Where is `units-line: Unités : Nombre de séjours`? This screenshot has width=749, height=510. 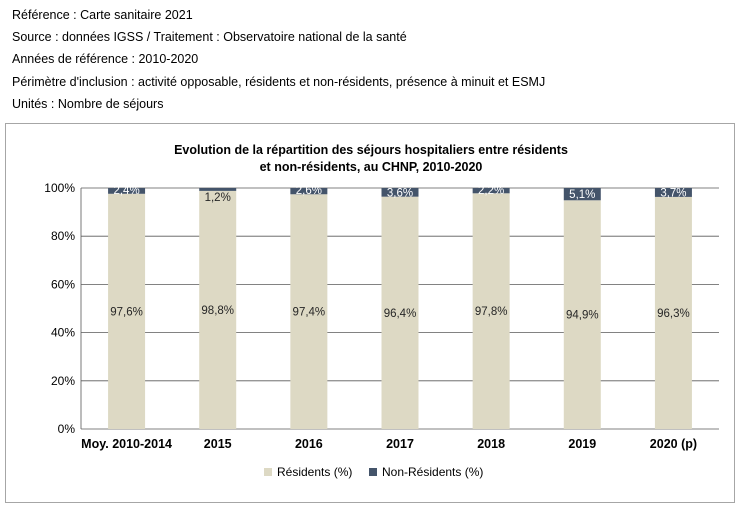 units-line: Unités : Nombre de séjours is located at coordinates (88, 103).